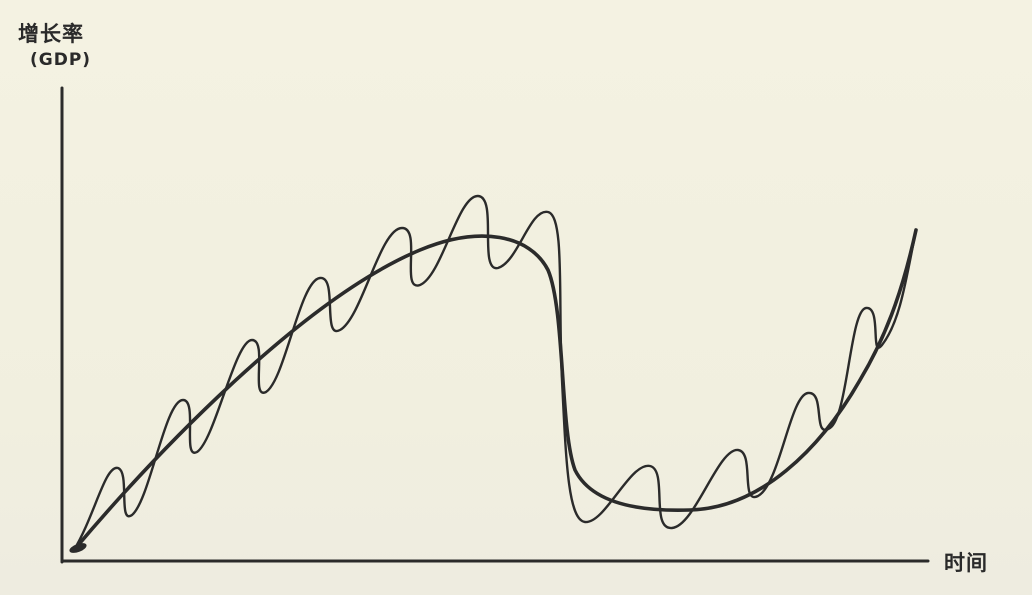 This screenshot has height=595, width=1032. What do you see at coordinates (51, 34) in the screenshot?
I see `y-axis-label: 增长率` at bounding box center [51, 34].